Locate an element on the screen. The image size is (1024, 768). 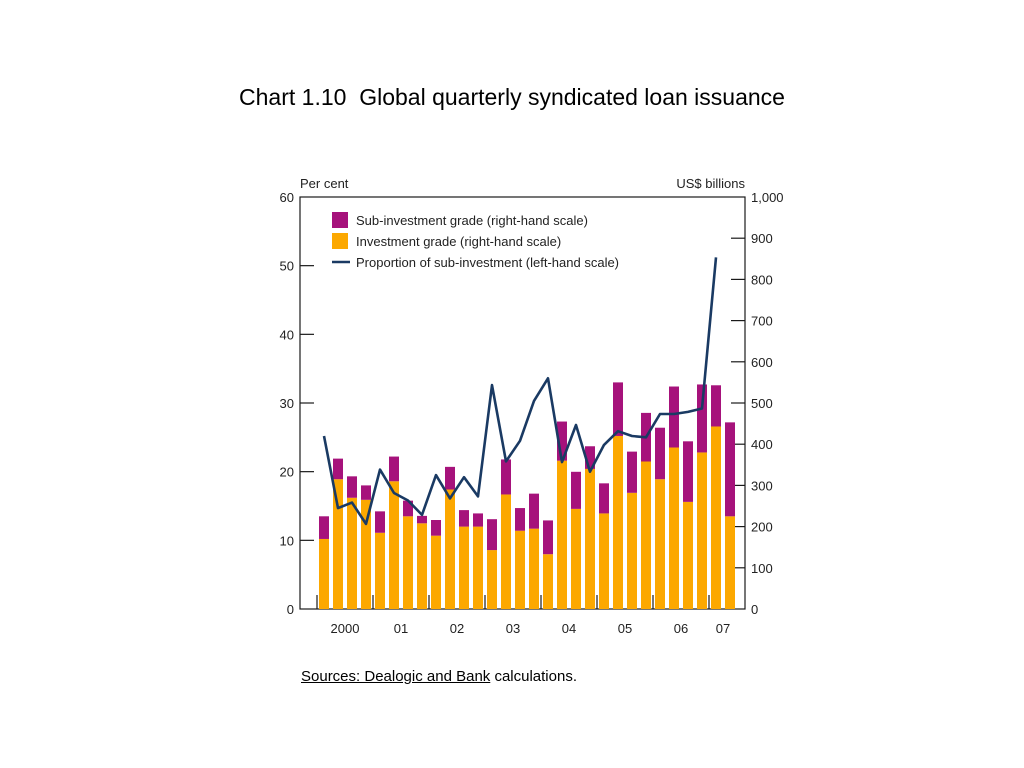
proportion-line is located at coordinates (520, 391).